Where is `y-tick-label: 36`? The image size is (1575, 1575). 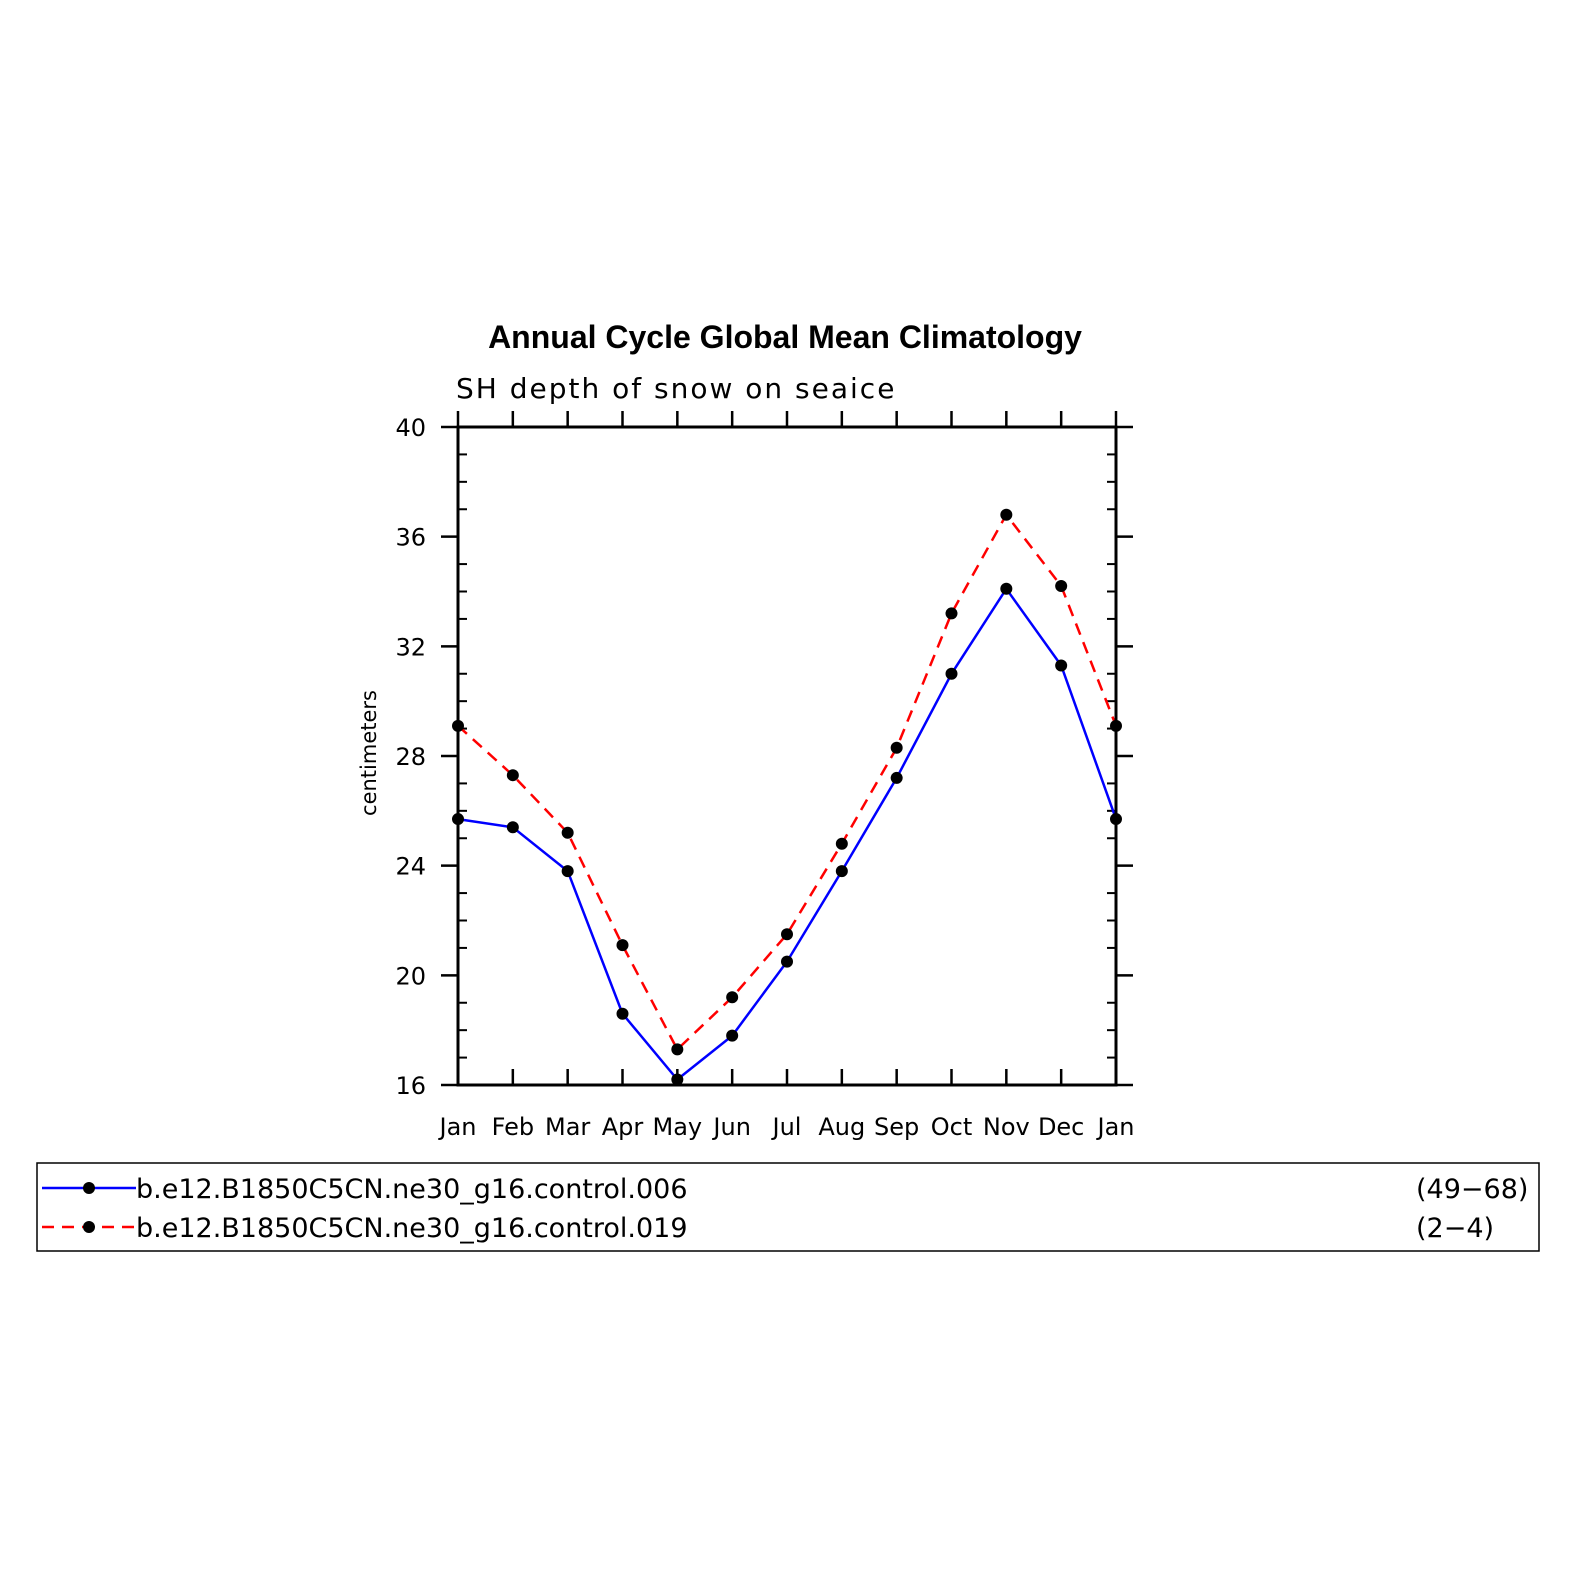 y-tick-label: 36 is located at coordinates (410, 538).